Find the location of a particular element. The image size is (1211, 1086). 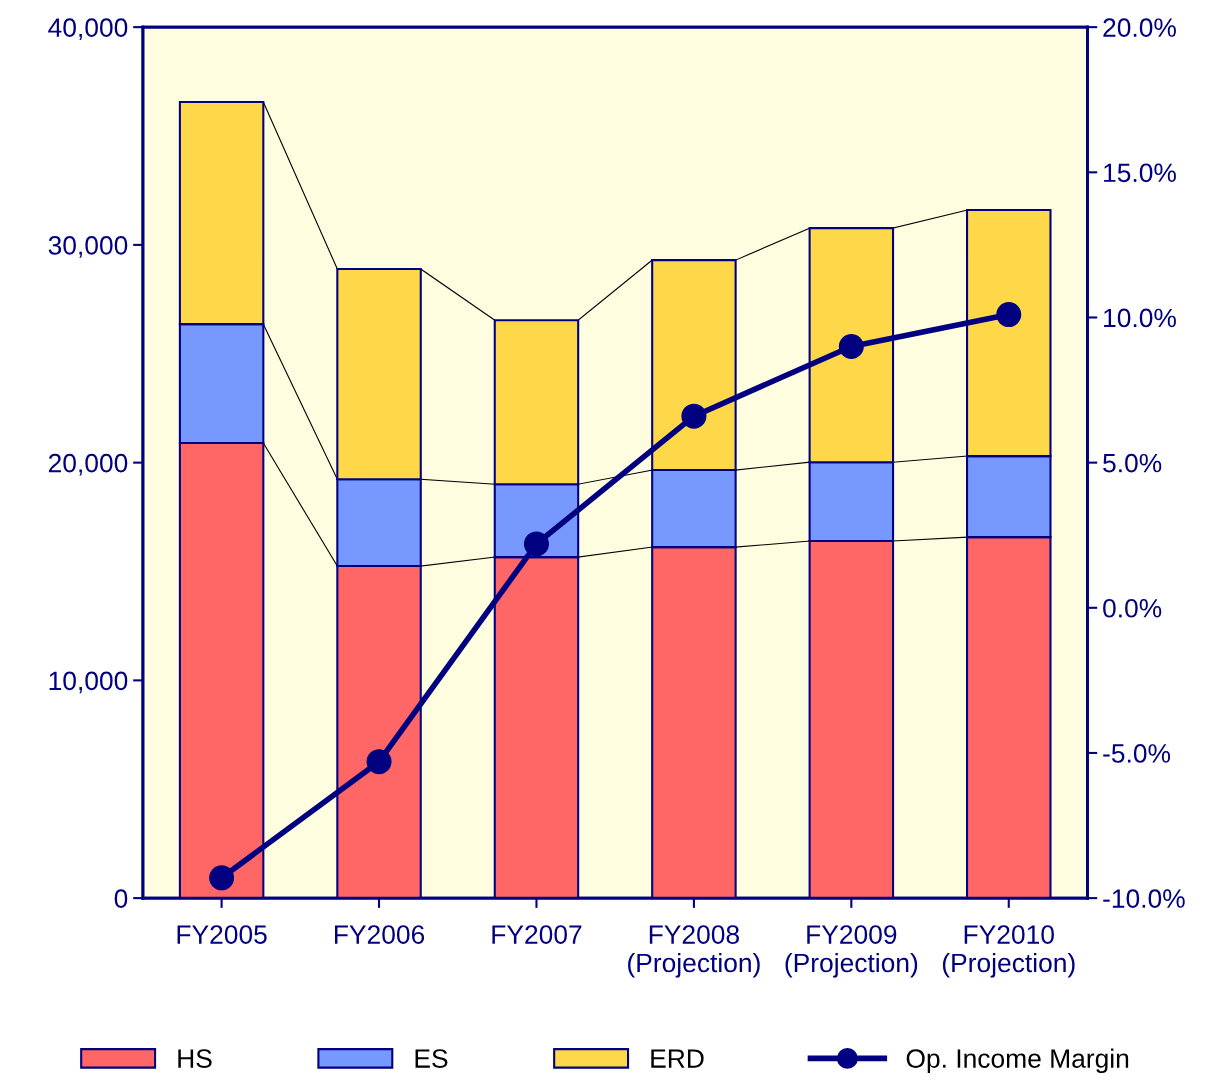

legend-label: HS is located at coordinates (195, 1058).